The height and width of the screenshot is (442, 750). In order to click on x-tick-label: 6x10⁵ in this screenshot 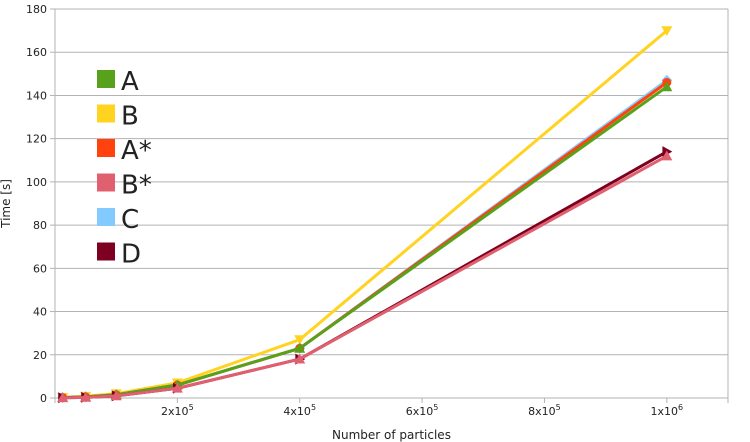, I will do `click(422, 410)`.